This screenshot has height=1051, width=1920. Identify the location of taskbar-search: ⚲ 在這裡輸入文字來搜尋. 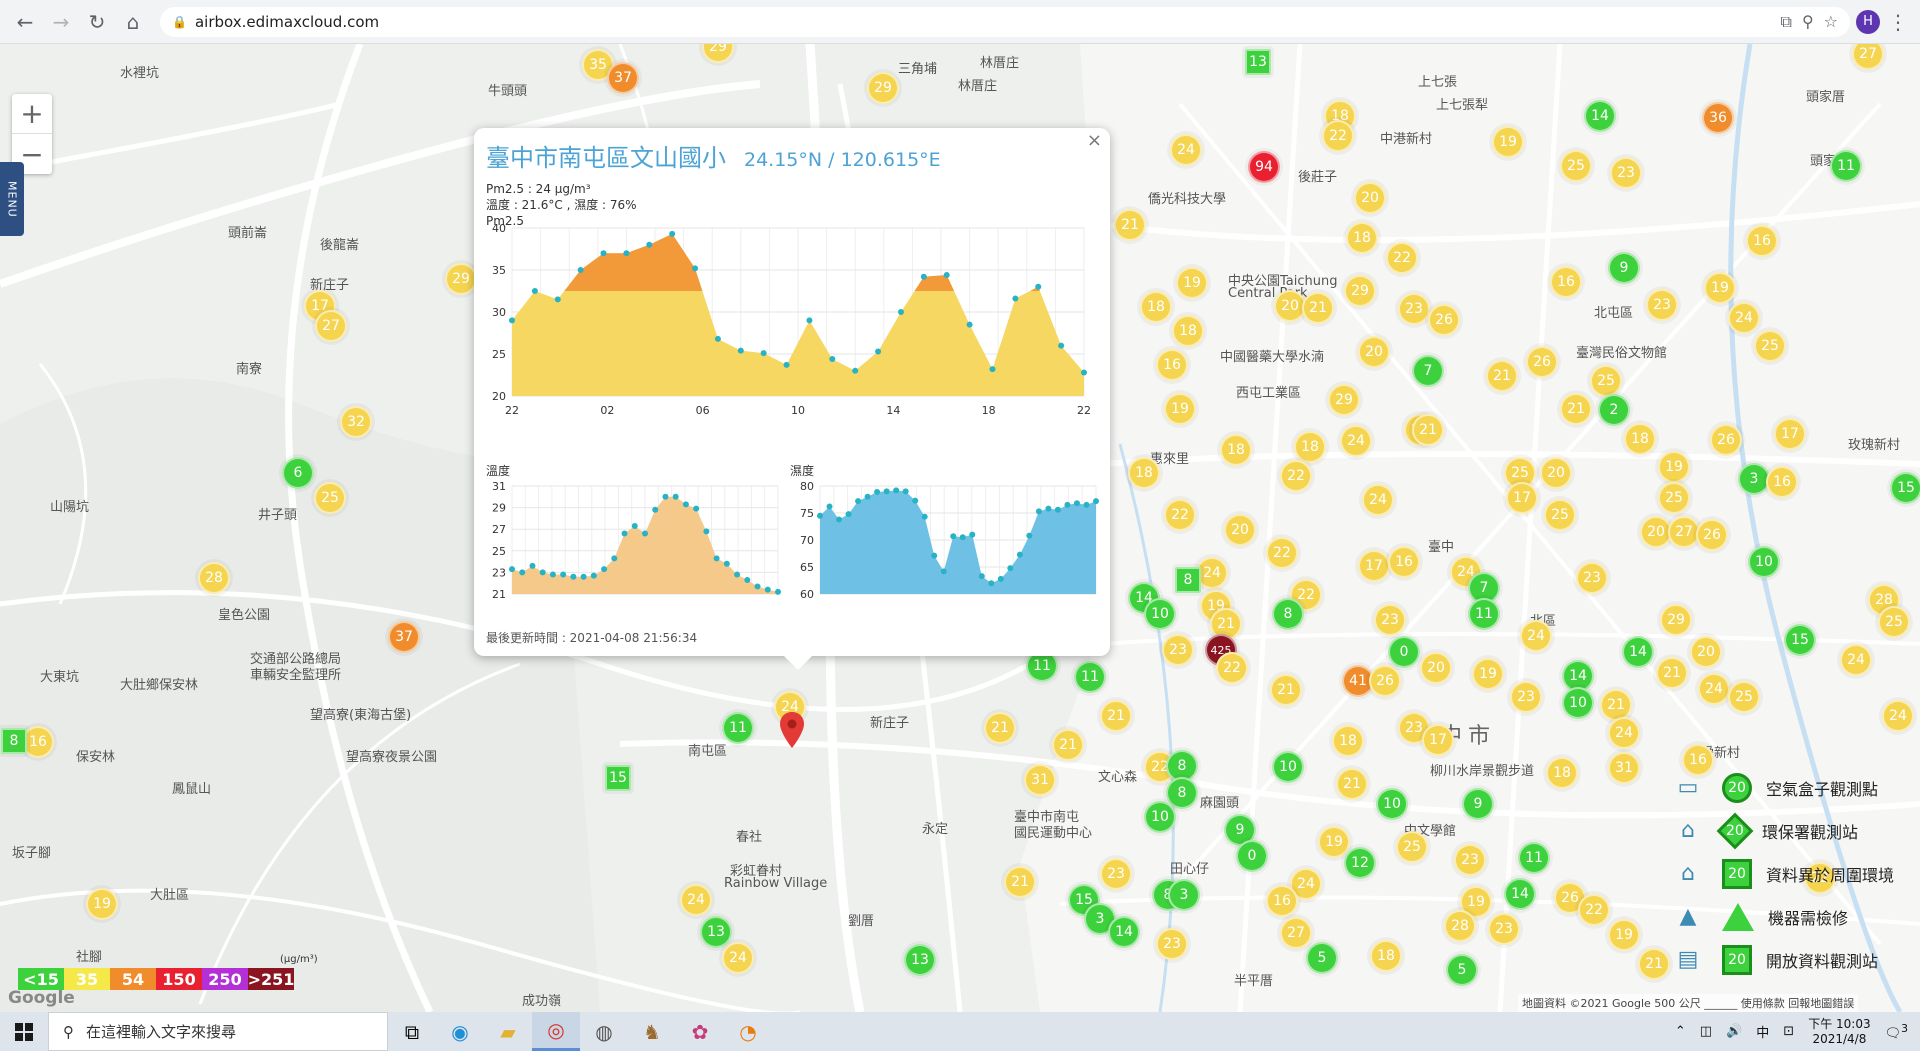
(218, 1031).